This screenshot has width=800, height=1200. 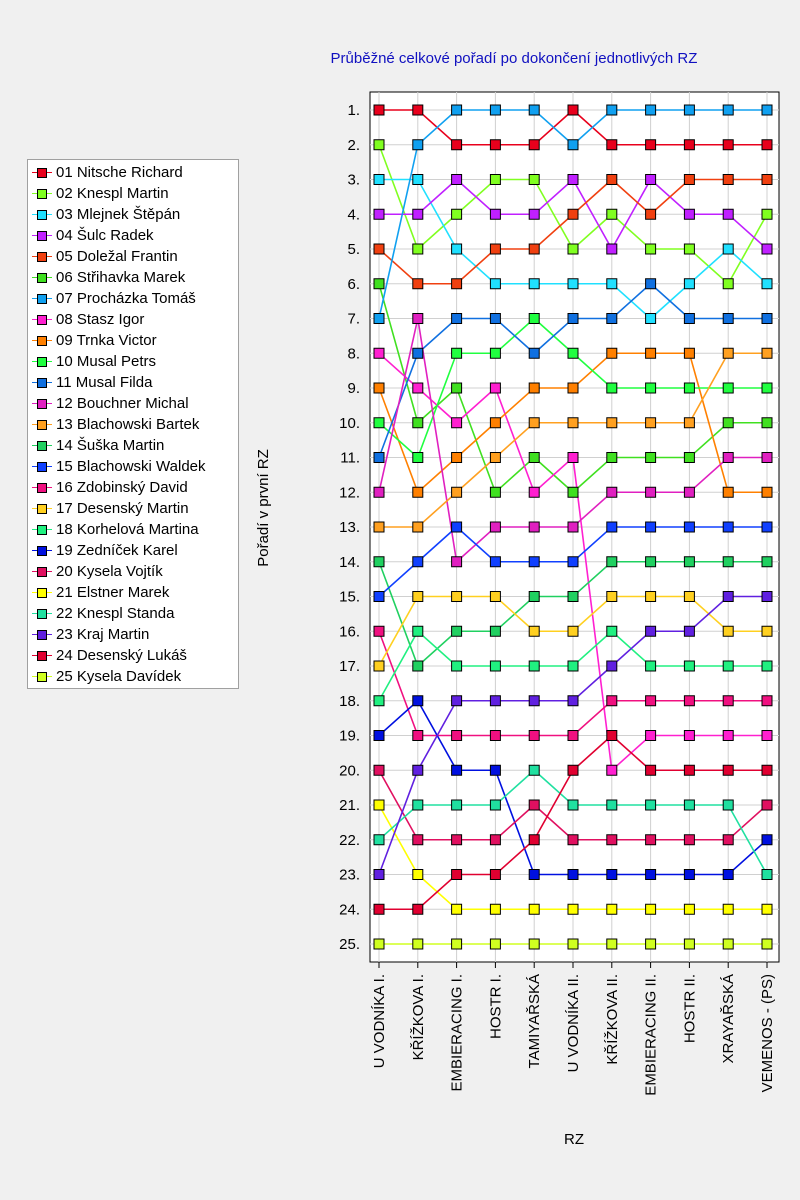 I want to click on legend-label: 23 Kraj Martin, so click(x=103, y=634).